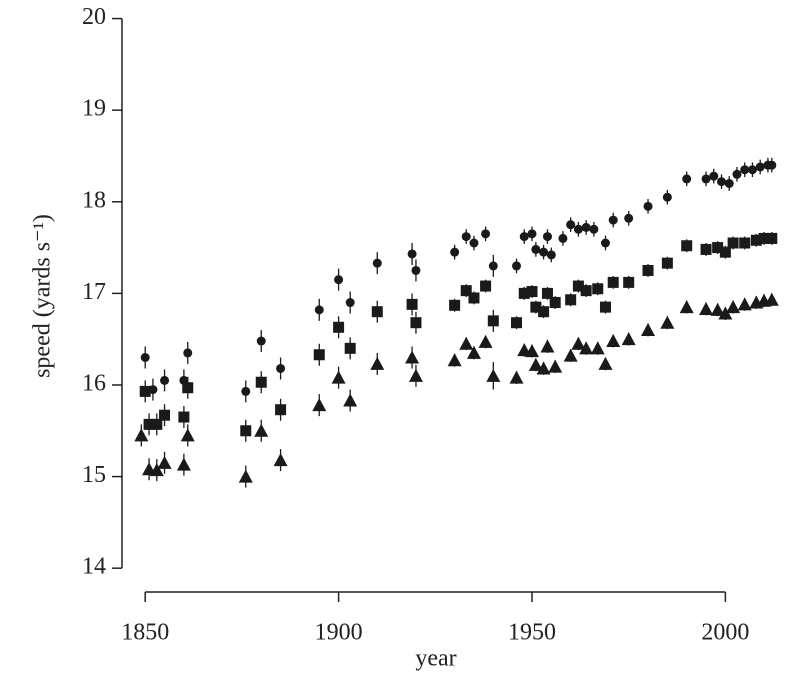  Describe the element at coordinates (94, 475) in the screenshot. I see `y-tick-label: 15` at that location.